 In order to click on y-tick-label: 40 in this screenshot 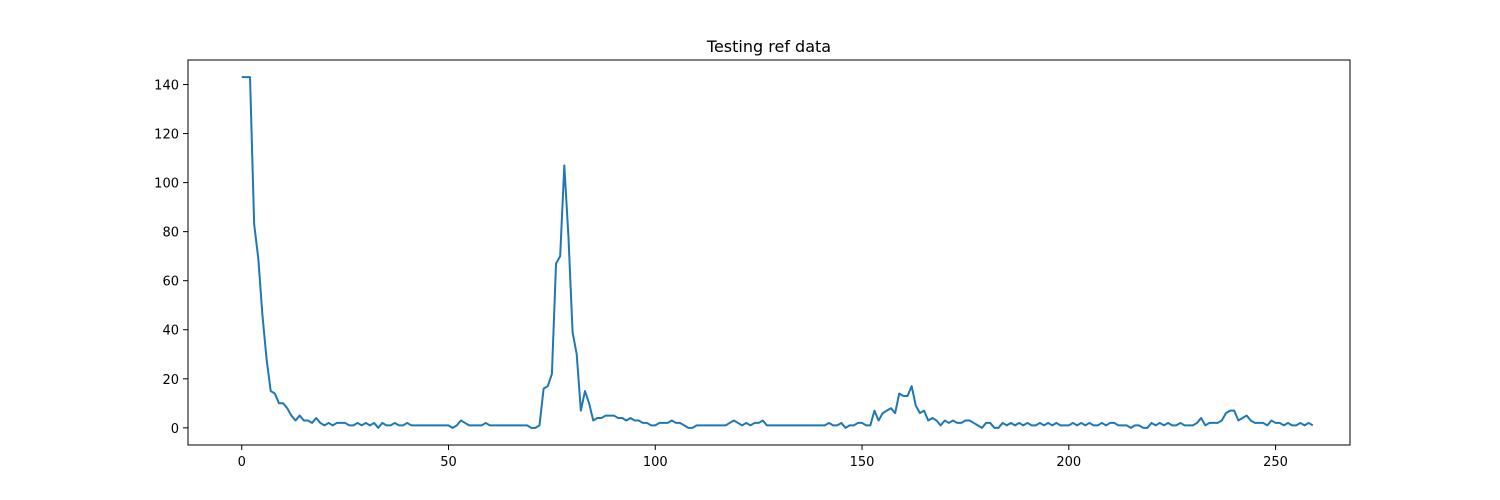, I will do `click(170, 331)`.